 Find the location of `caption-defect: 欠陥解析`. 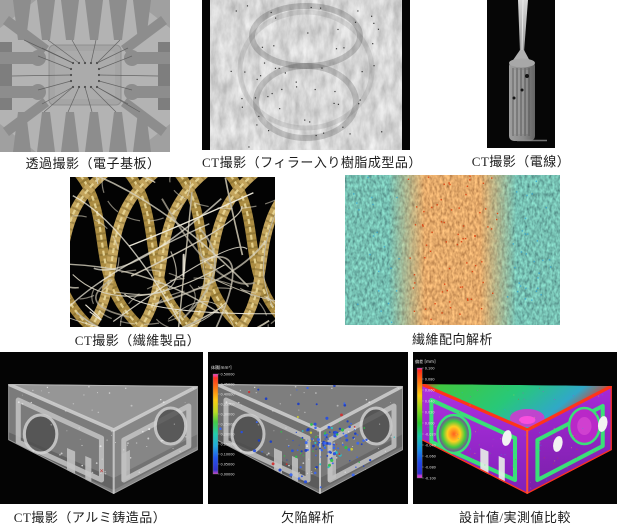

caption-defect: 欠陥解析 is located at coordinates (307, 517).